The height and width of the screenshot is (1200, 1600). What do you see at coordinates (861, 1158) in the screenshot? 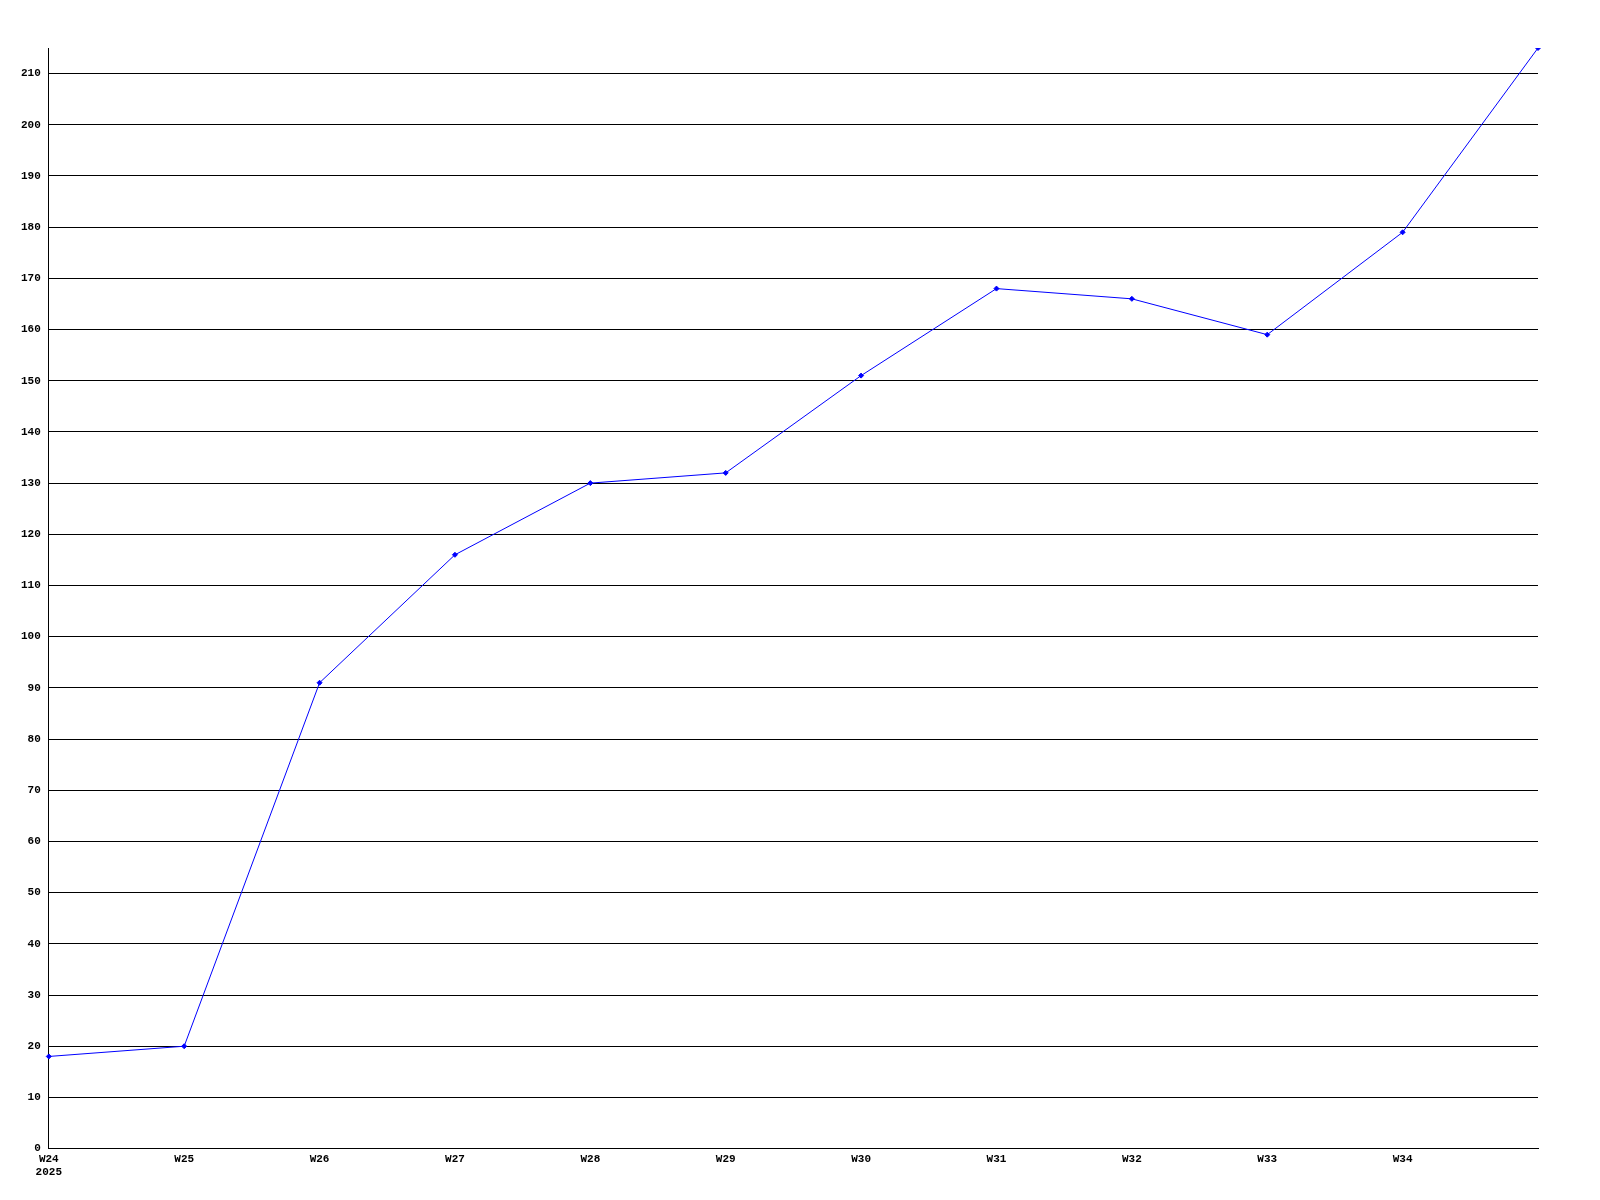
I see `x-tick-label: W30` at bounding box center [861, 1158].